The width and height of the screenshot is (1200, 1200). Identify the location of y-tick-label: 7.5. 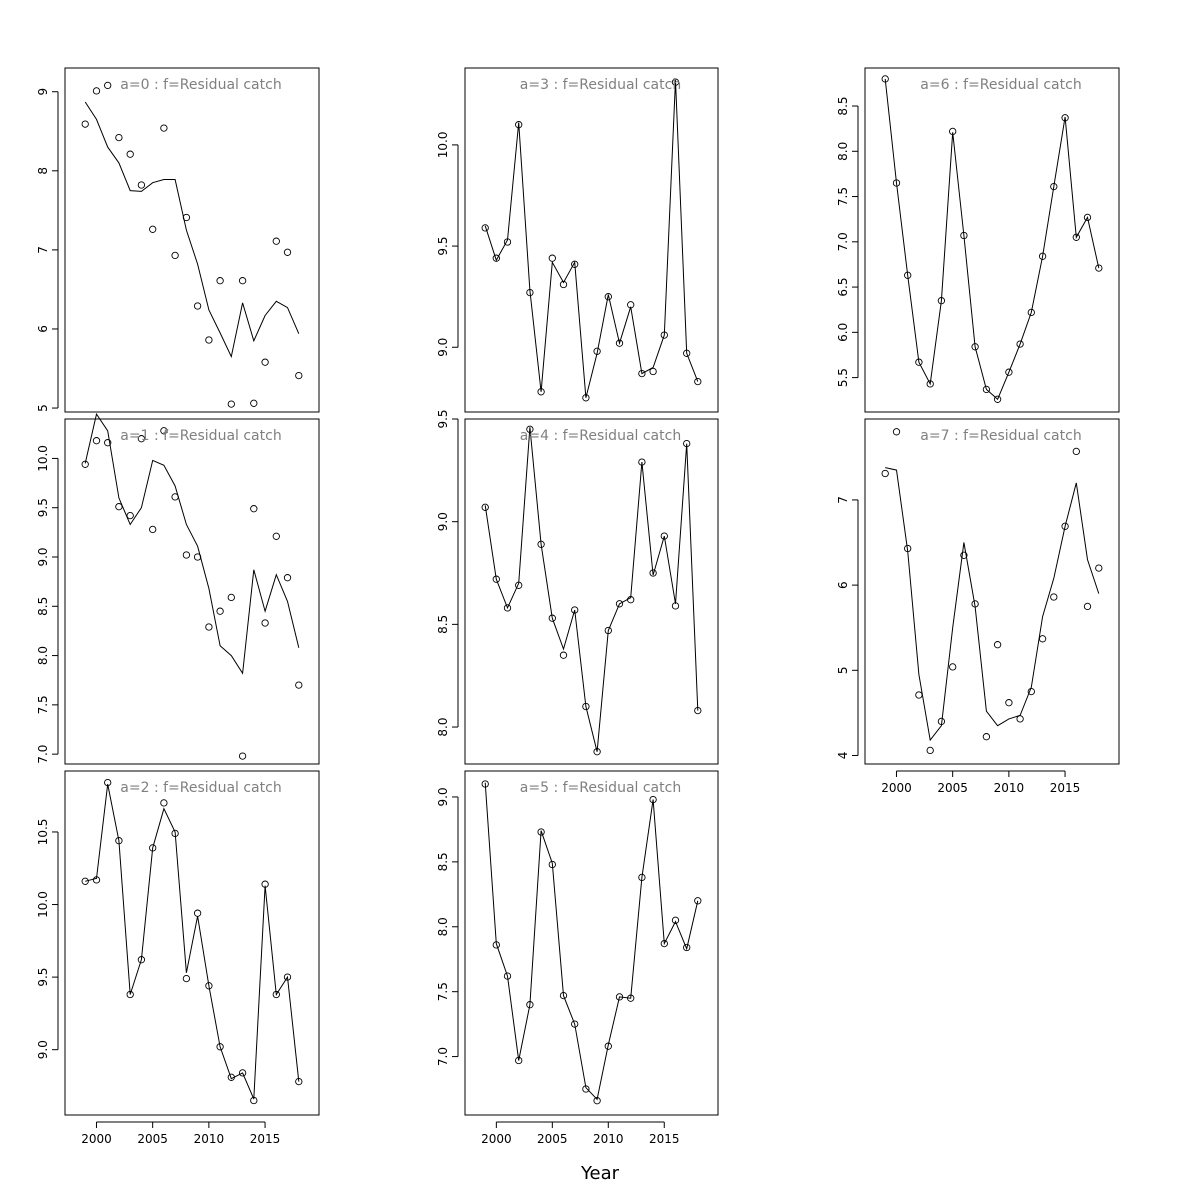
(843, 196).